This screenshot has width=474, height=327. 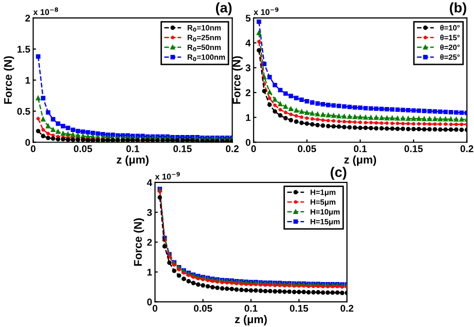 What do you see at coordinates (224, 9) in the screenshot?
I see `chart-title: (a)` at bounding box center [224, 9].